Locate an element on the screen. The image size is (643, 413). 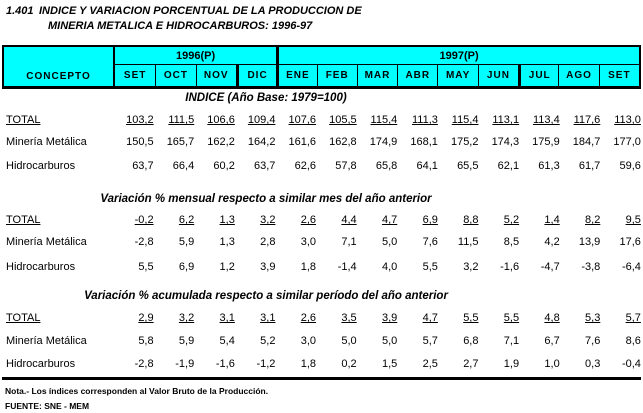
cell-value: 168,1 is located at coordinates (424, 142).